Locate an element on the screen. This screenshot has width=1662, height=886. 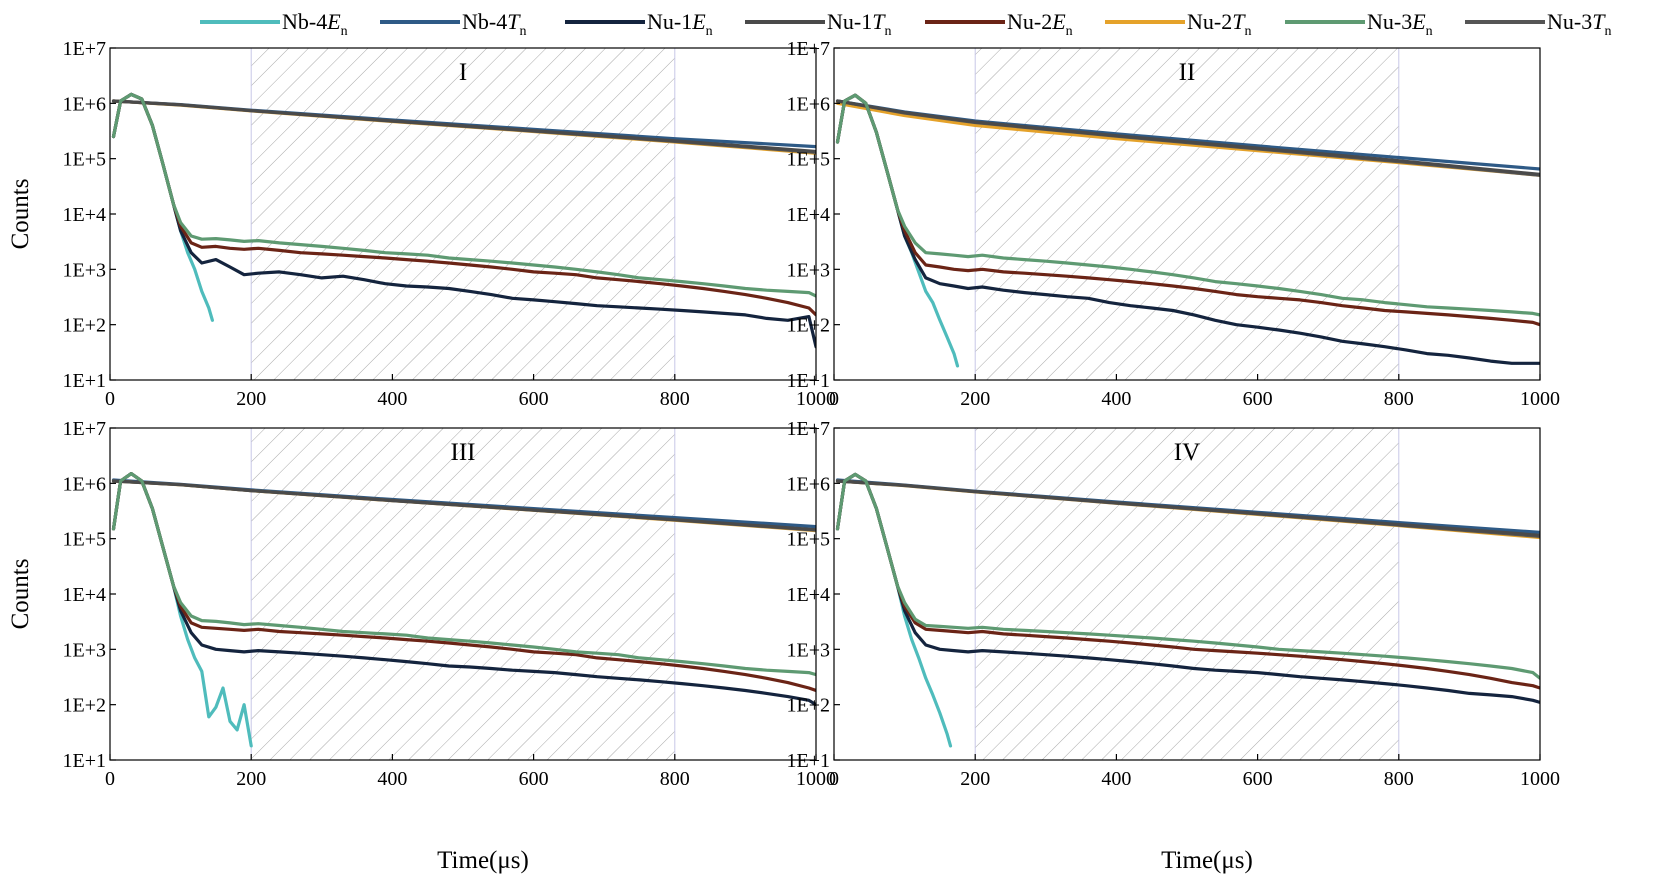
panel-label: I is located at coordinates (463, 72).